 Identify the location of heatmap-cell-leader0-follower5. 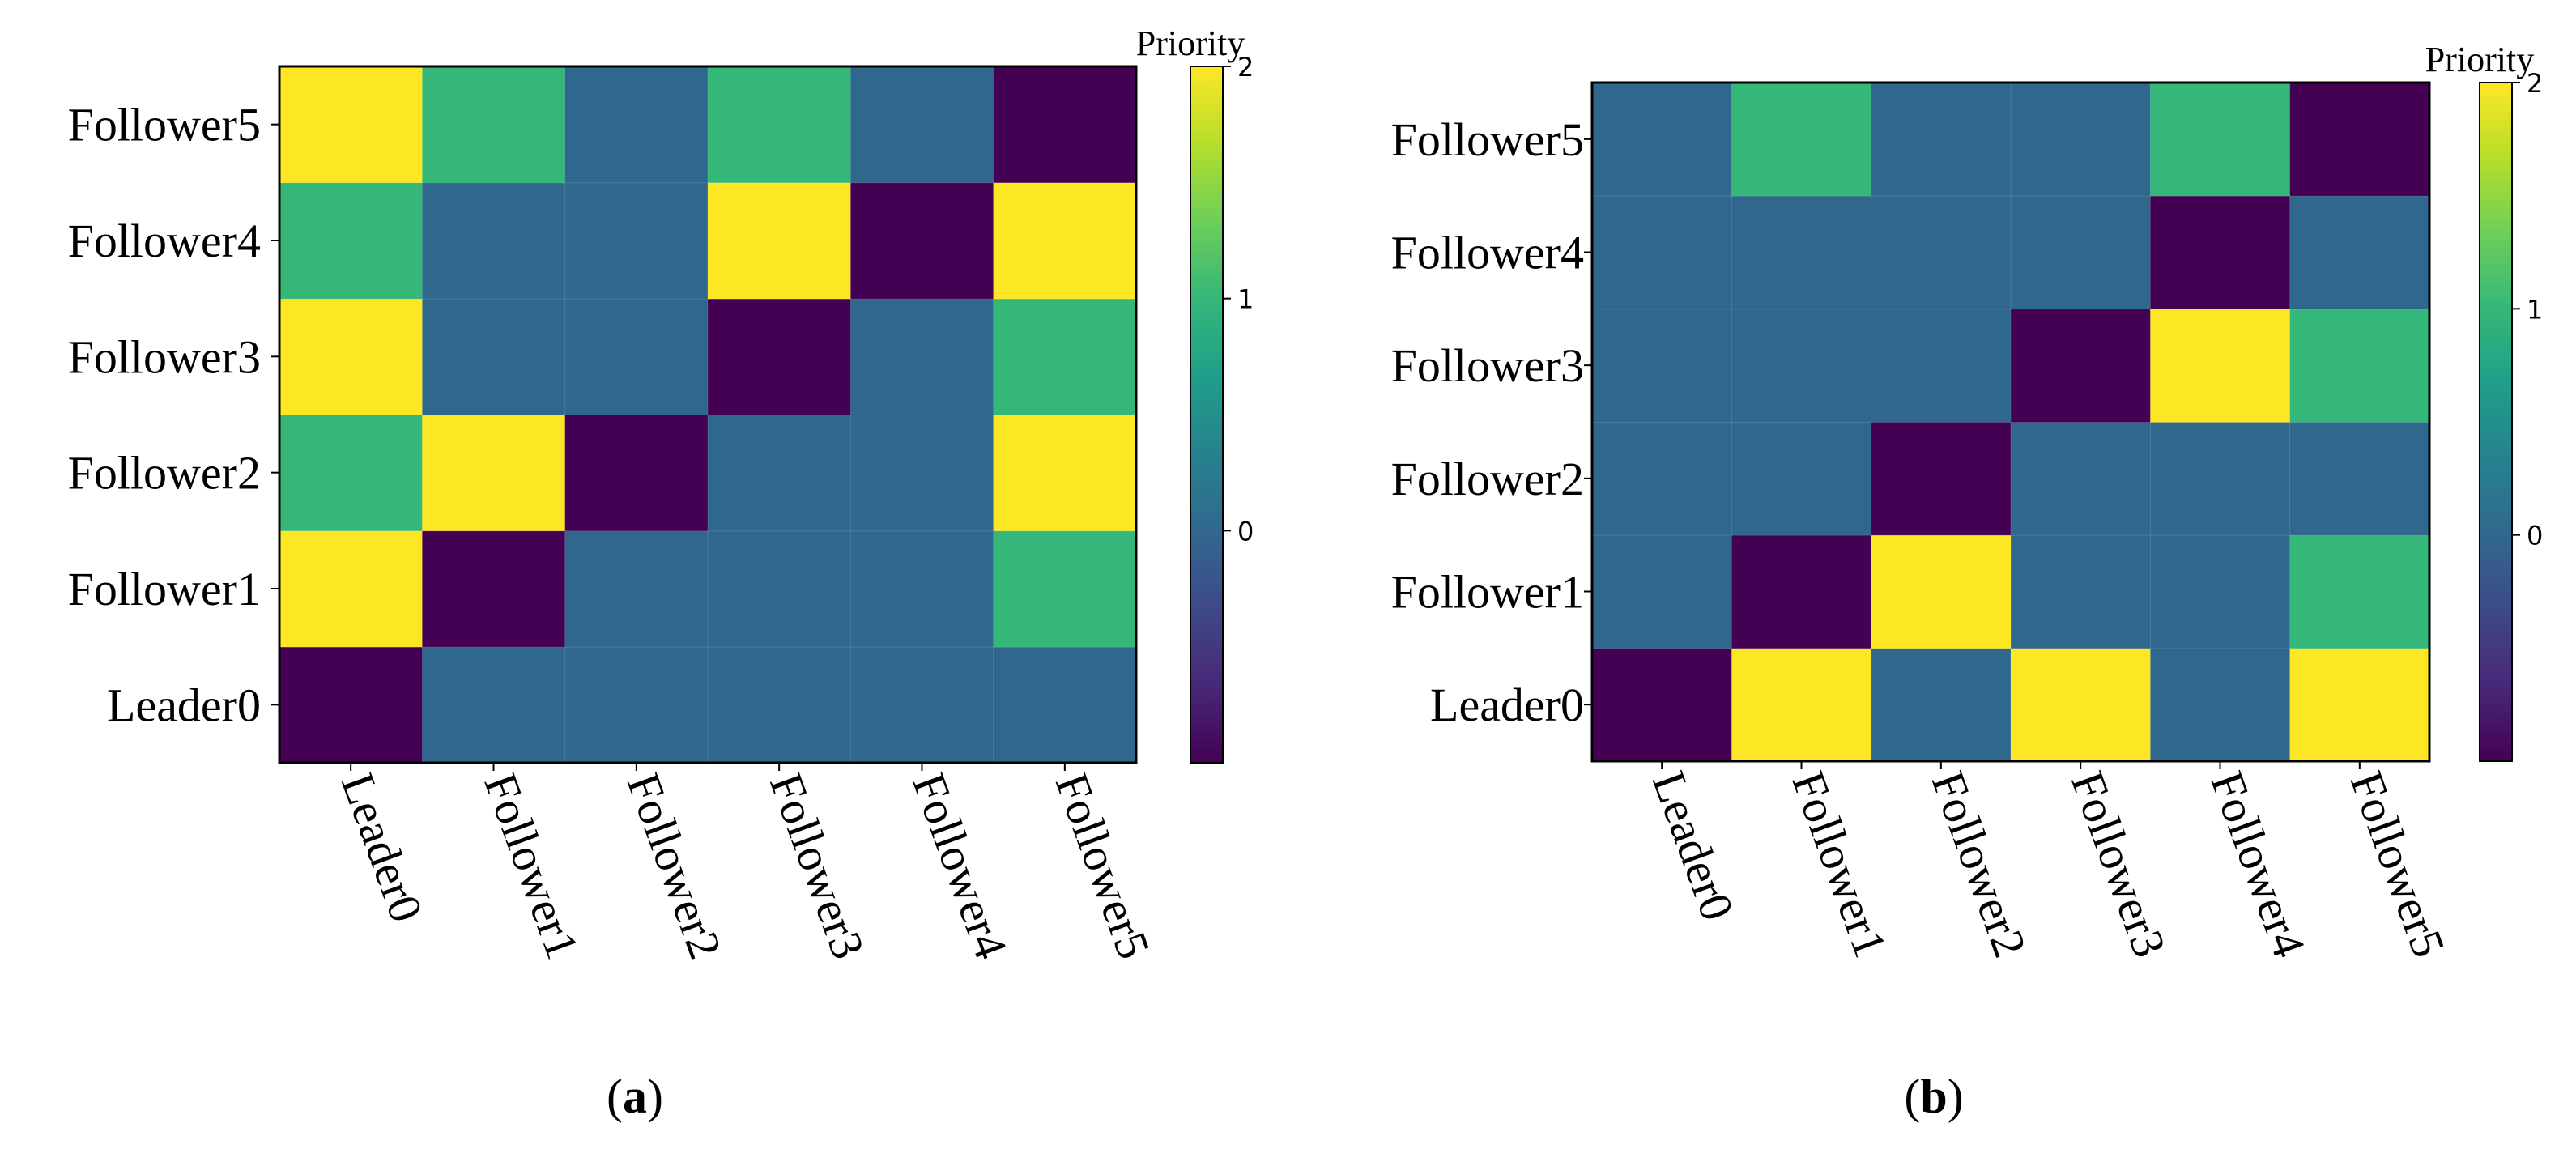
(1065, 705).